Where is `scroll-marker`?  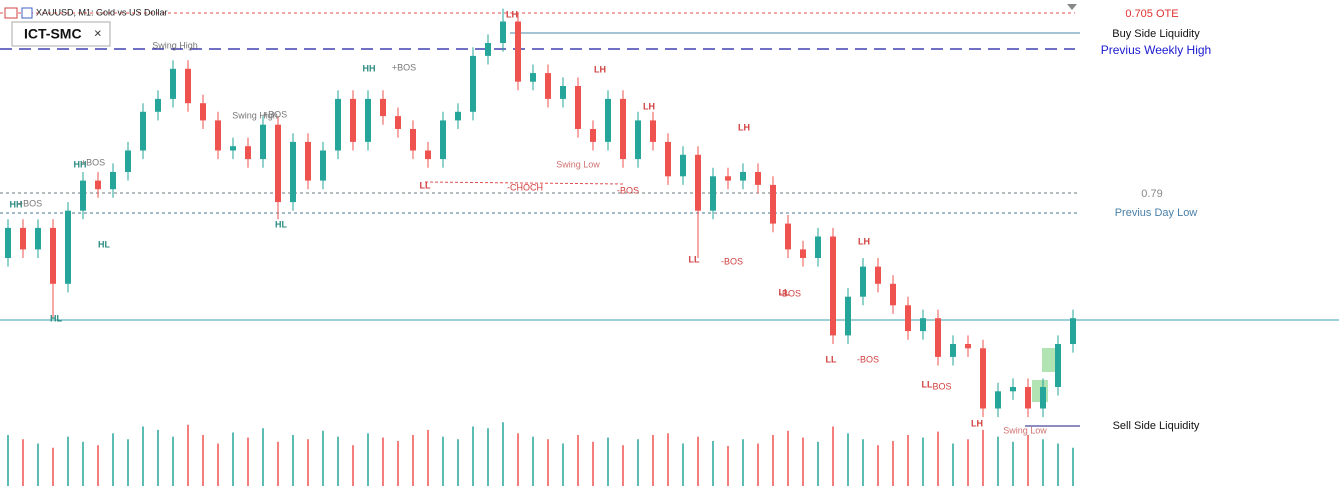
scroll-marker is located at coordinates (1072, 7).